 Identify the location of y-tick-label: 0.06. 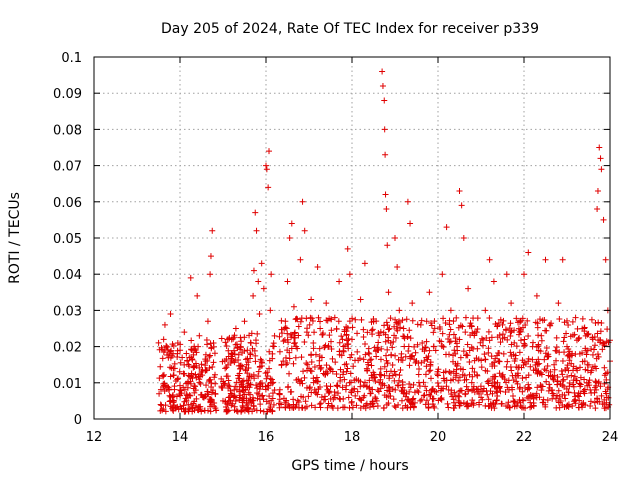
(67, 203).